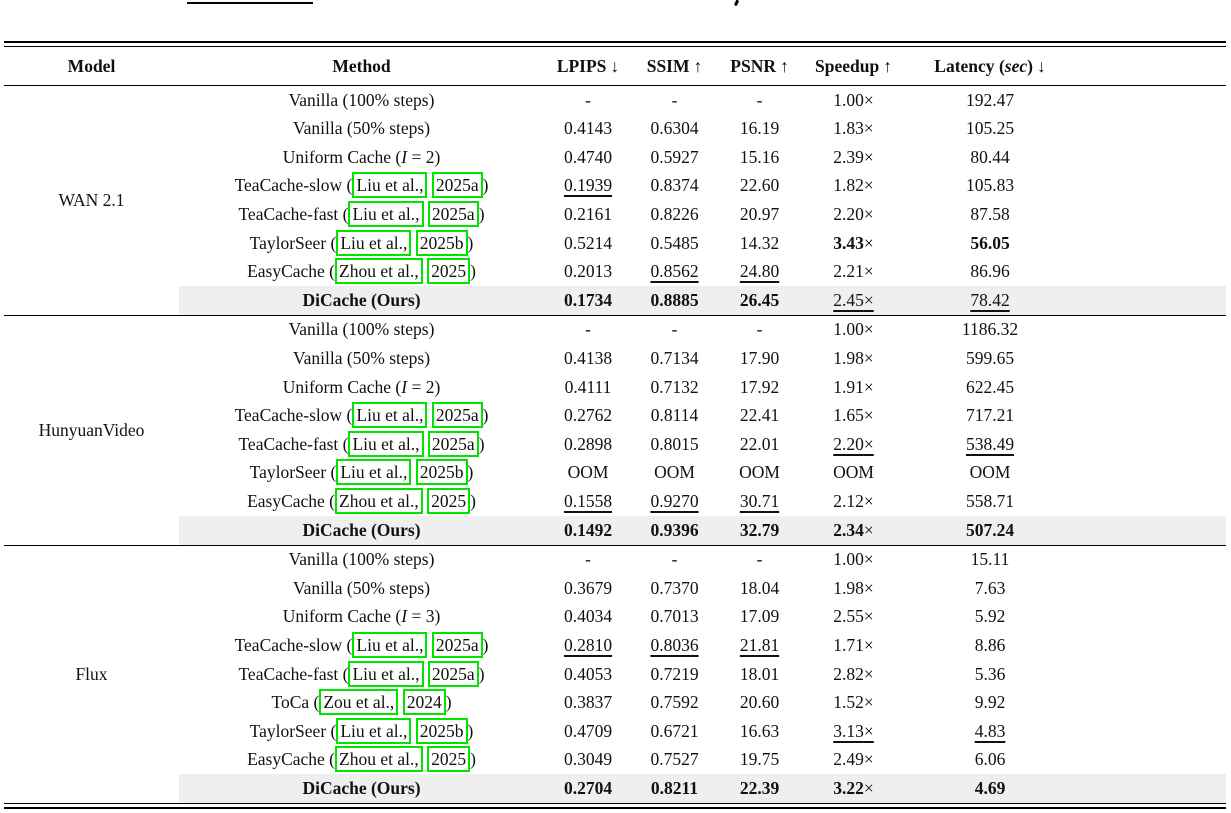  I want to click on metric-value: 24.80, so click(759, 271).